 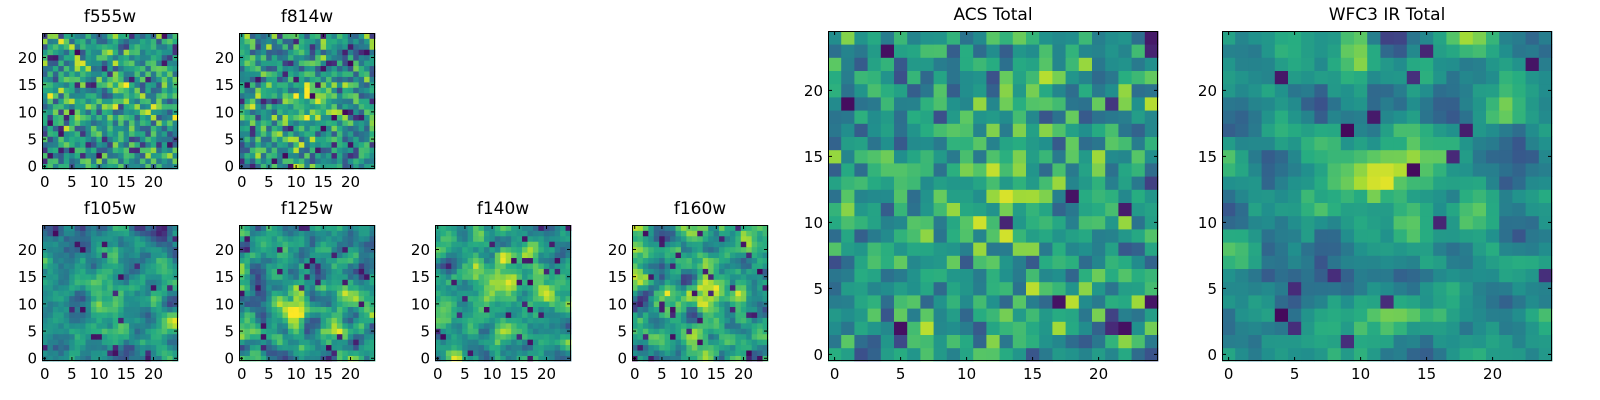 What do you see at coordinates (503, 209) in the screenshot?
I see `panel-title: f140w` at bounding box center [503, 209].